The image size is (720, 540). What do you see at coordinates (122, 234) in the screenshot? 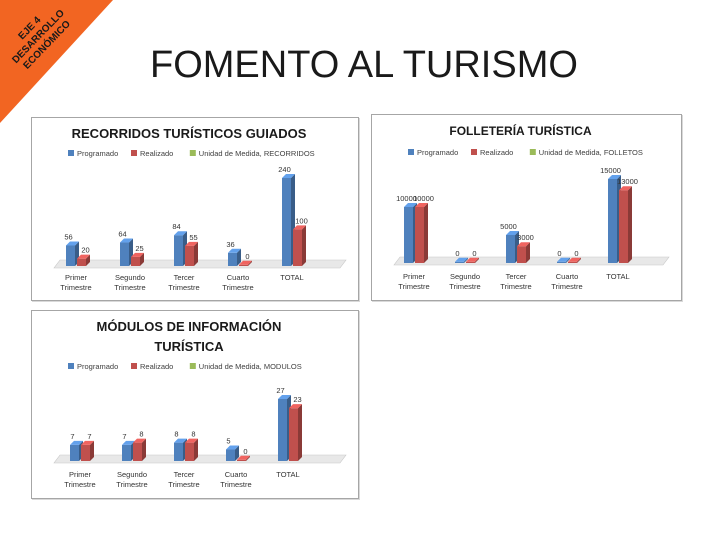
I see `data-label: 64` at bounding box center [122, 234].